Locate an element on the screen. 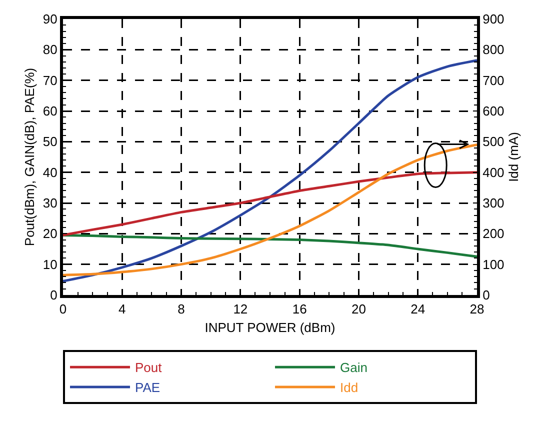 Image resolution: width=542 pixels, height=436 pixels. y-tick-label: 70 is located at coordinates (50, 80).